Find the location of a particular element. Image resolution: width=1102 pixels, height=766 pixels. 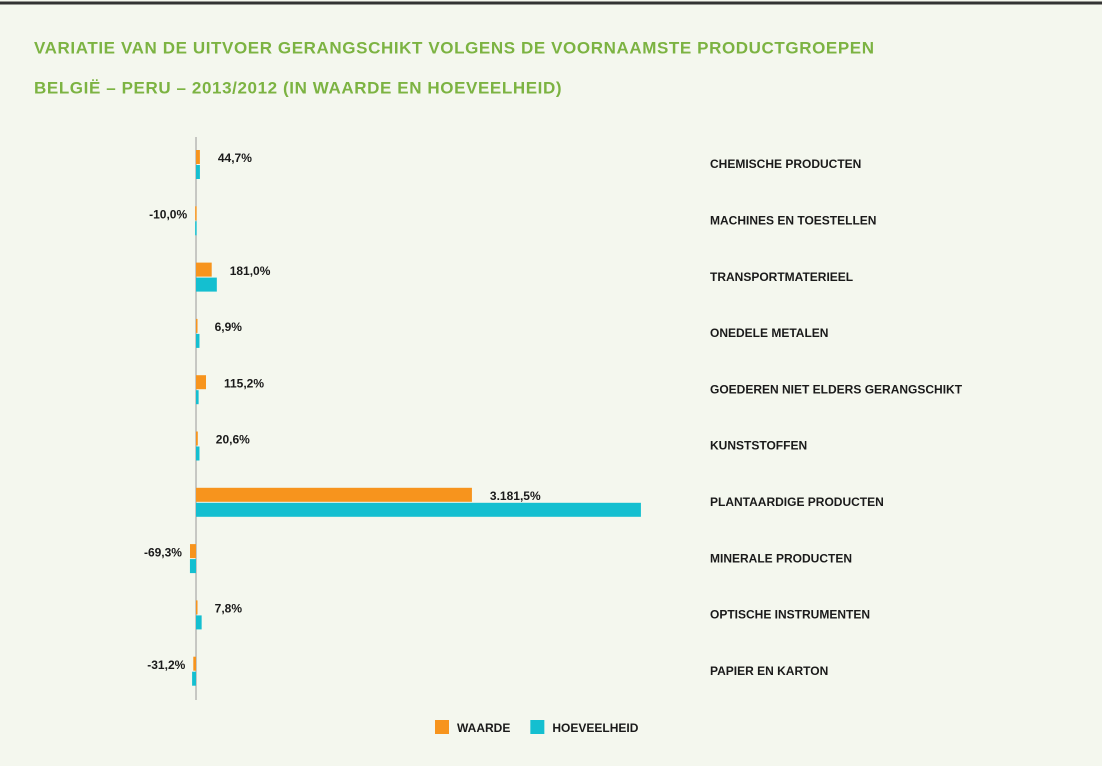

category-label: TRANSPORTMATERIEEL is located at coordinates (781, 277).